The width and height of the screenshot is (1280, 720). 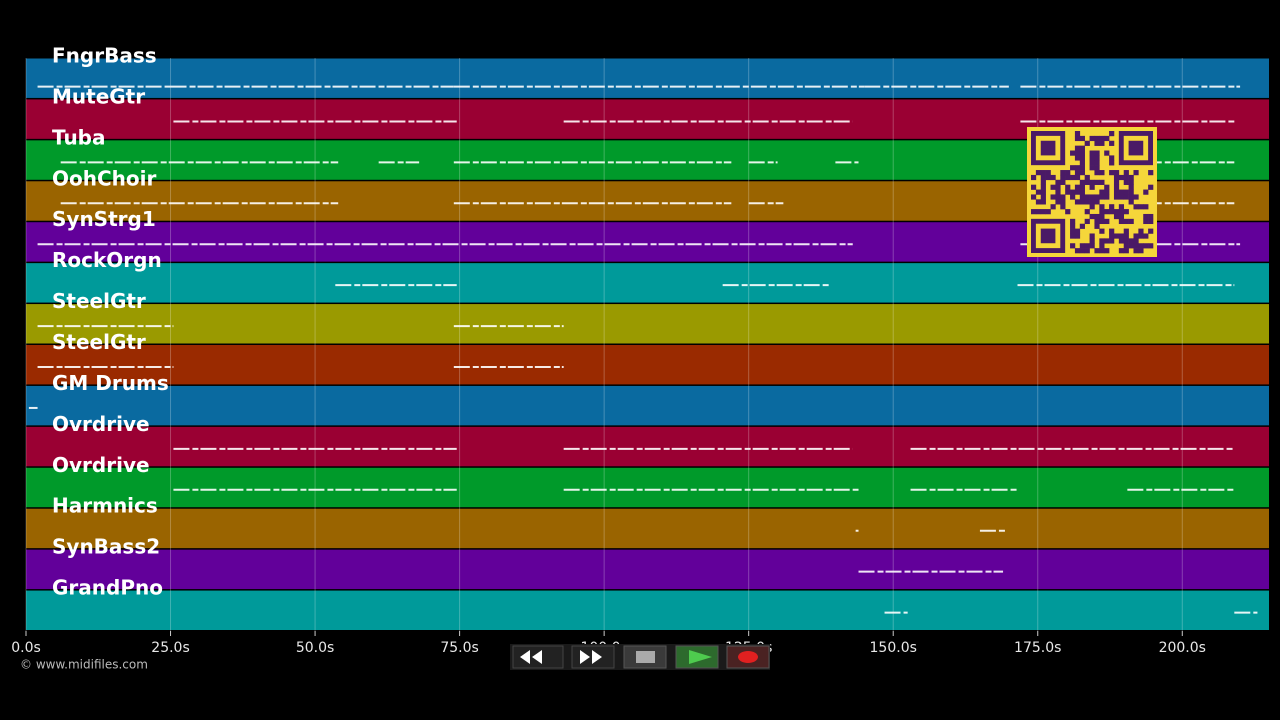 I want to click on forward-button, so click(x=593, y=657).